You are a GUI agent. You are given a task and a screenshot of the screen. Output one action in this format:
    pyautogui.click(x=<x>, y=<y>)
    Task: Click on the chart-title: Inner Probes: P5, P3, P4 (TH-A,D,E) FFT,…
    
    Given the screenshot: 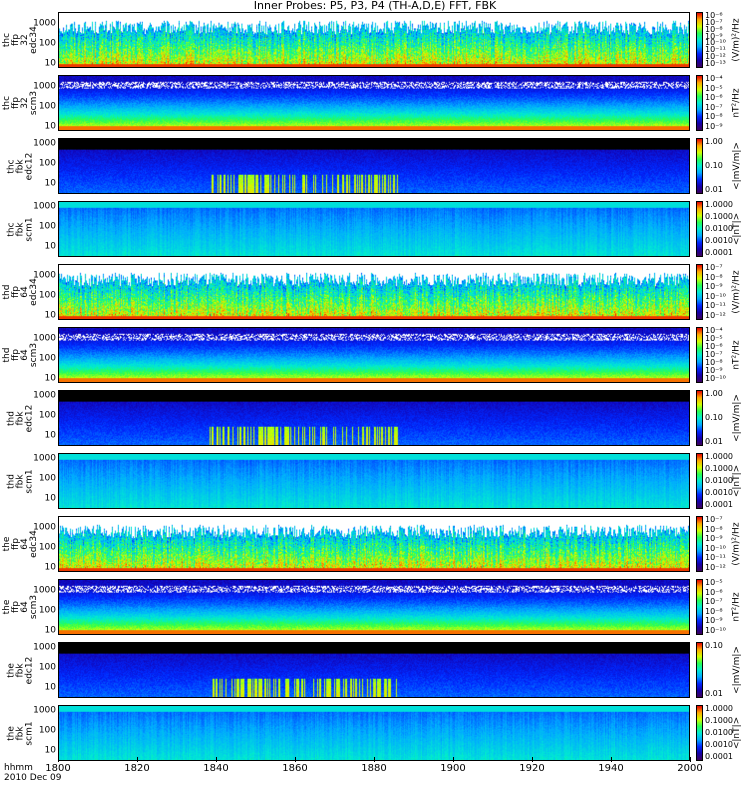 What is the action you would take?
    pyautogui.click(x=375, y=6)
    